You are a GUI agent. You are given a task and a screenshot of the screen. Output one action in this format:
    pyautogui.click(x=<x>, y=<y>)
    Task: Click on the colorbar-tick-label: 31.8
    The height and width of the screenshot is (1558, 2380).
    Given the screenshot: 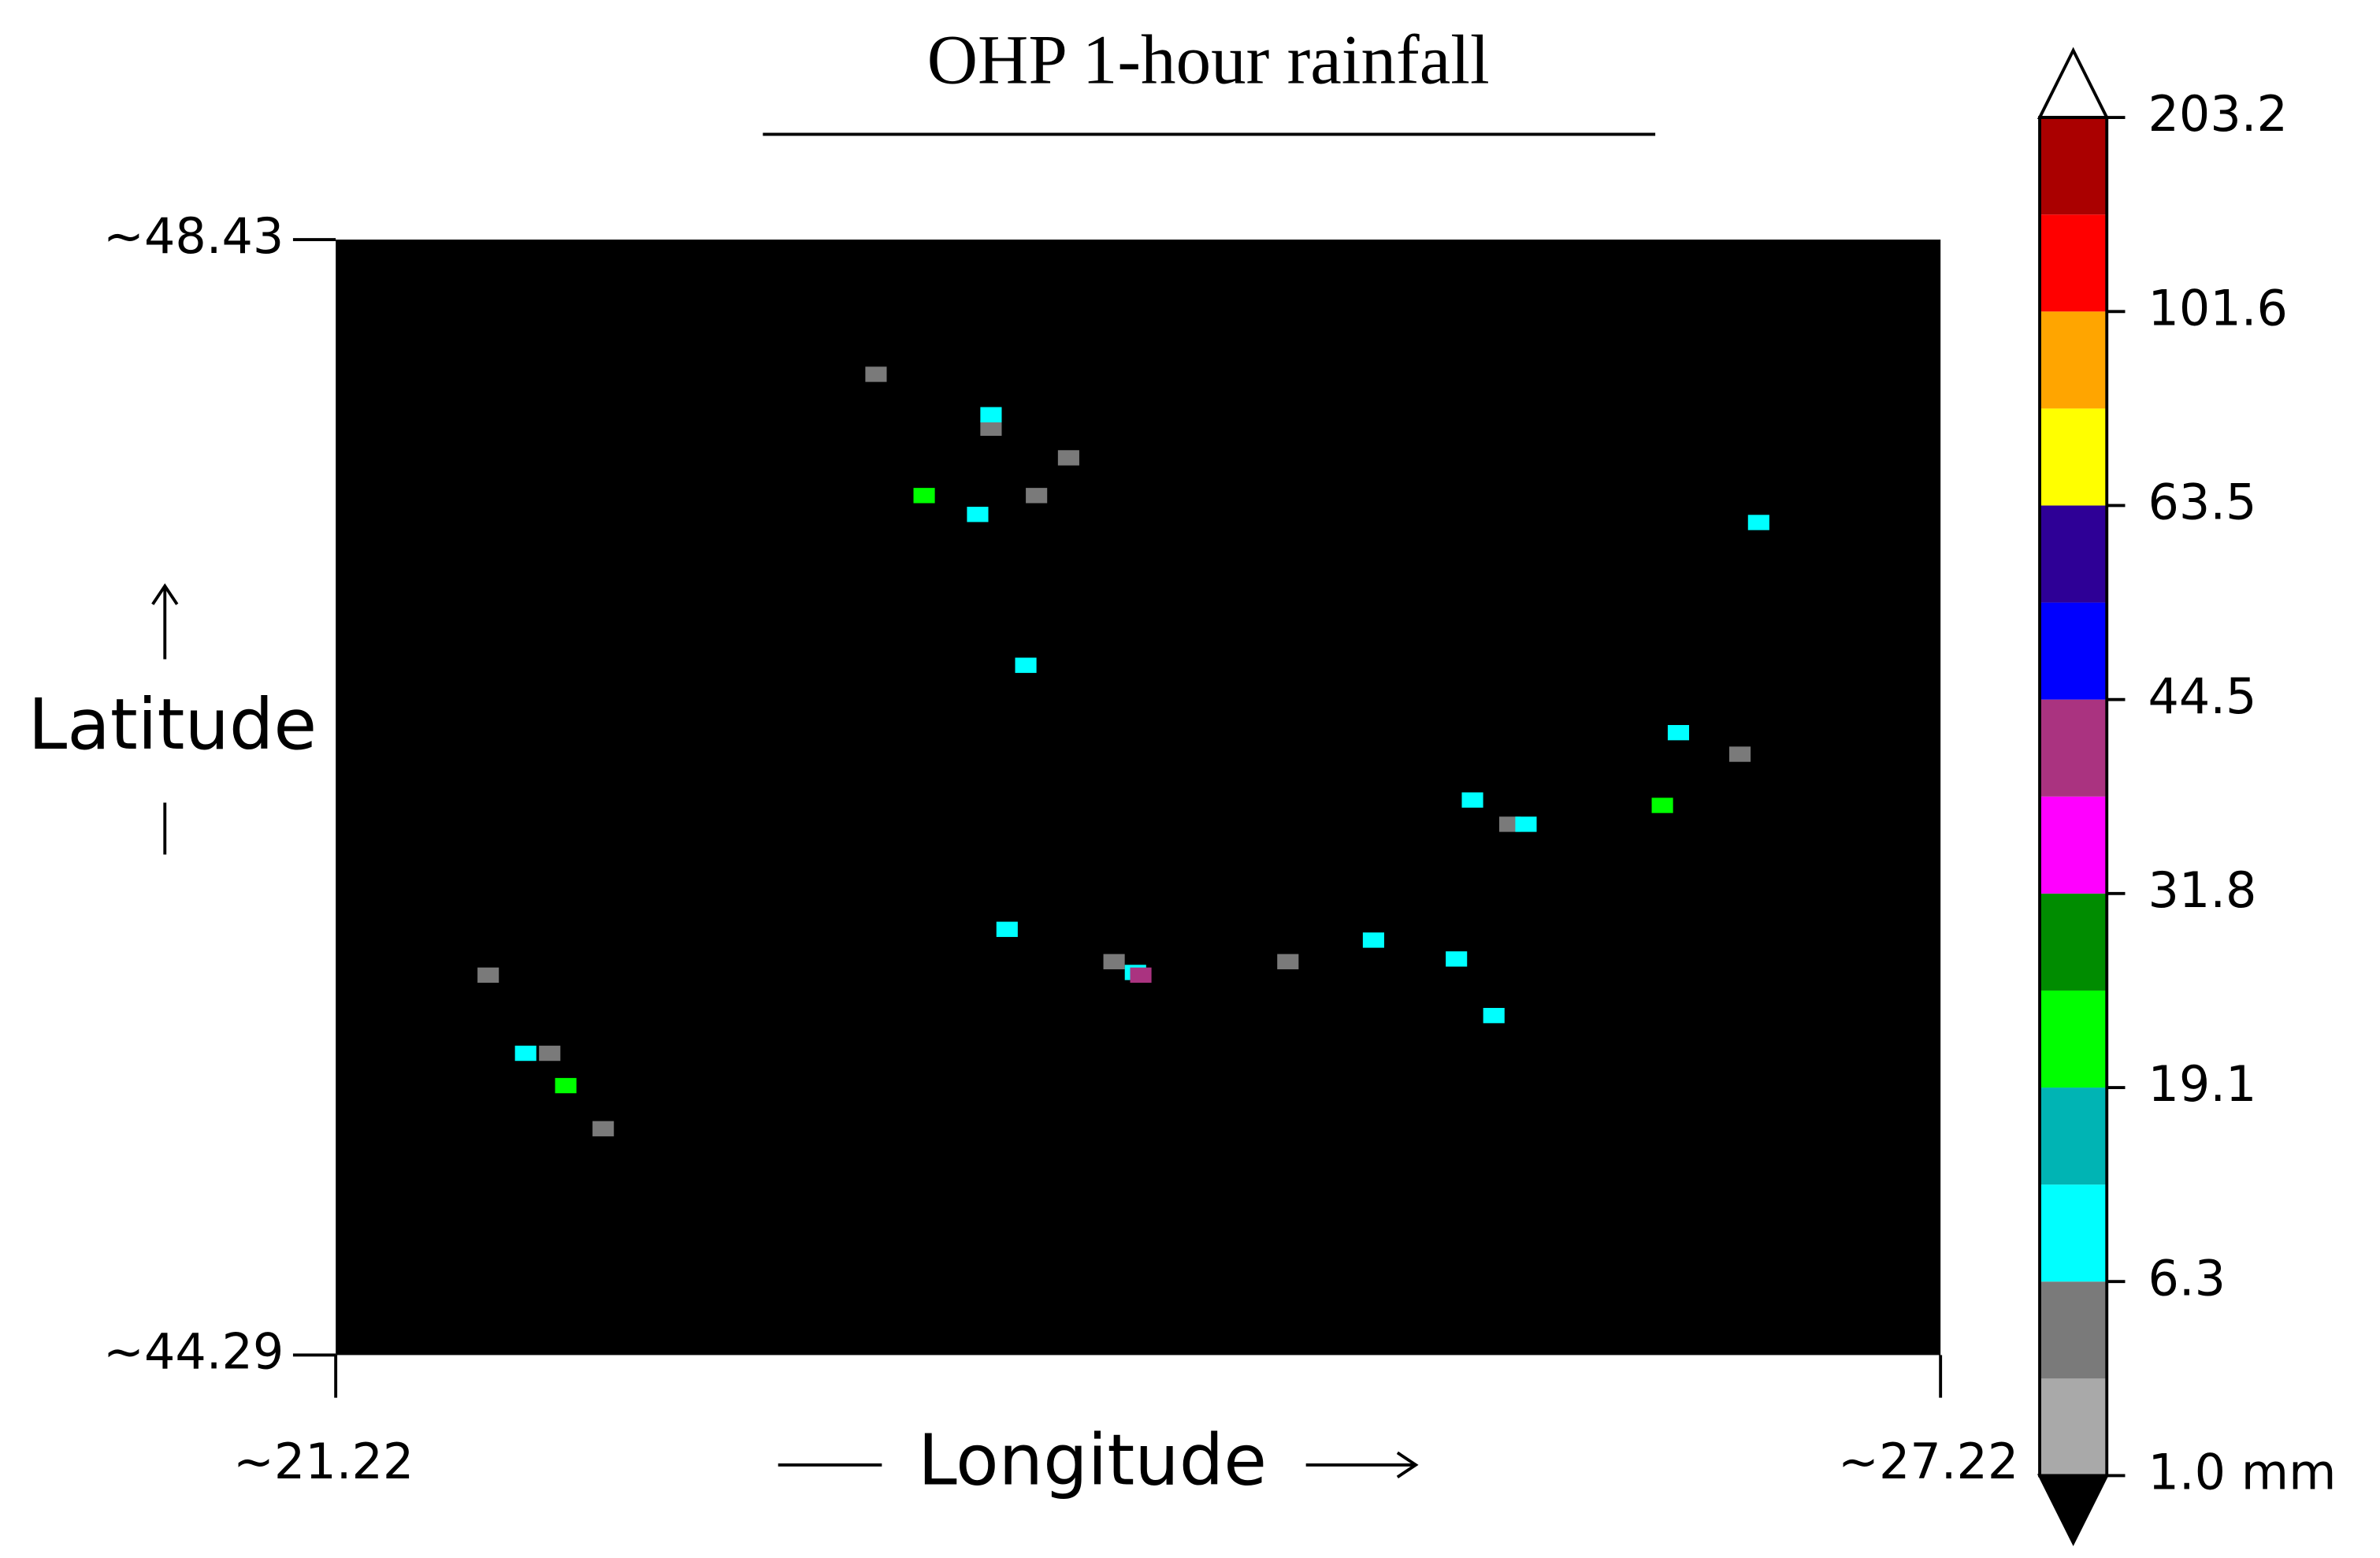 What is the action you would take?
    pyautogui.click(x=2202, y=890)
    